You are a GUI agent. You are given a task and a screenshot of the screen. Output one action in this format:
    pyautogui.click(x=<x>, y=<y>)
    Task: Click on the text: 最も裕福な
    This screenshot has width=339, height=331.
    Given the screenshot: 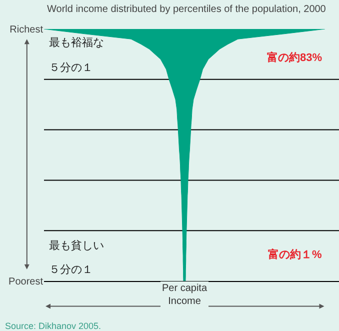 What is the action you would take?
    pyautogui.click(x=76, y=42)
    